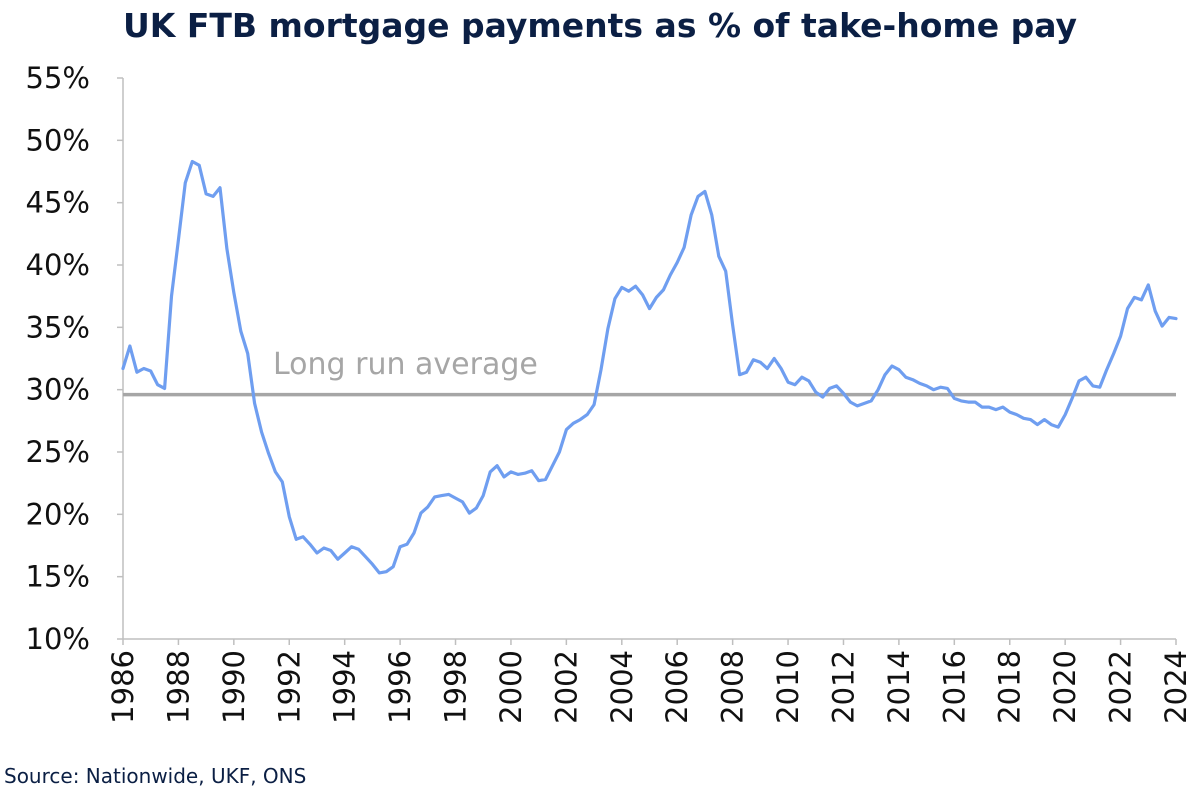  What do you see at coordinates (1121, 687) in the screenshot?
I see `x-tick-label: 2022` at bounding box center [1121, 687].